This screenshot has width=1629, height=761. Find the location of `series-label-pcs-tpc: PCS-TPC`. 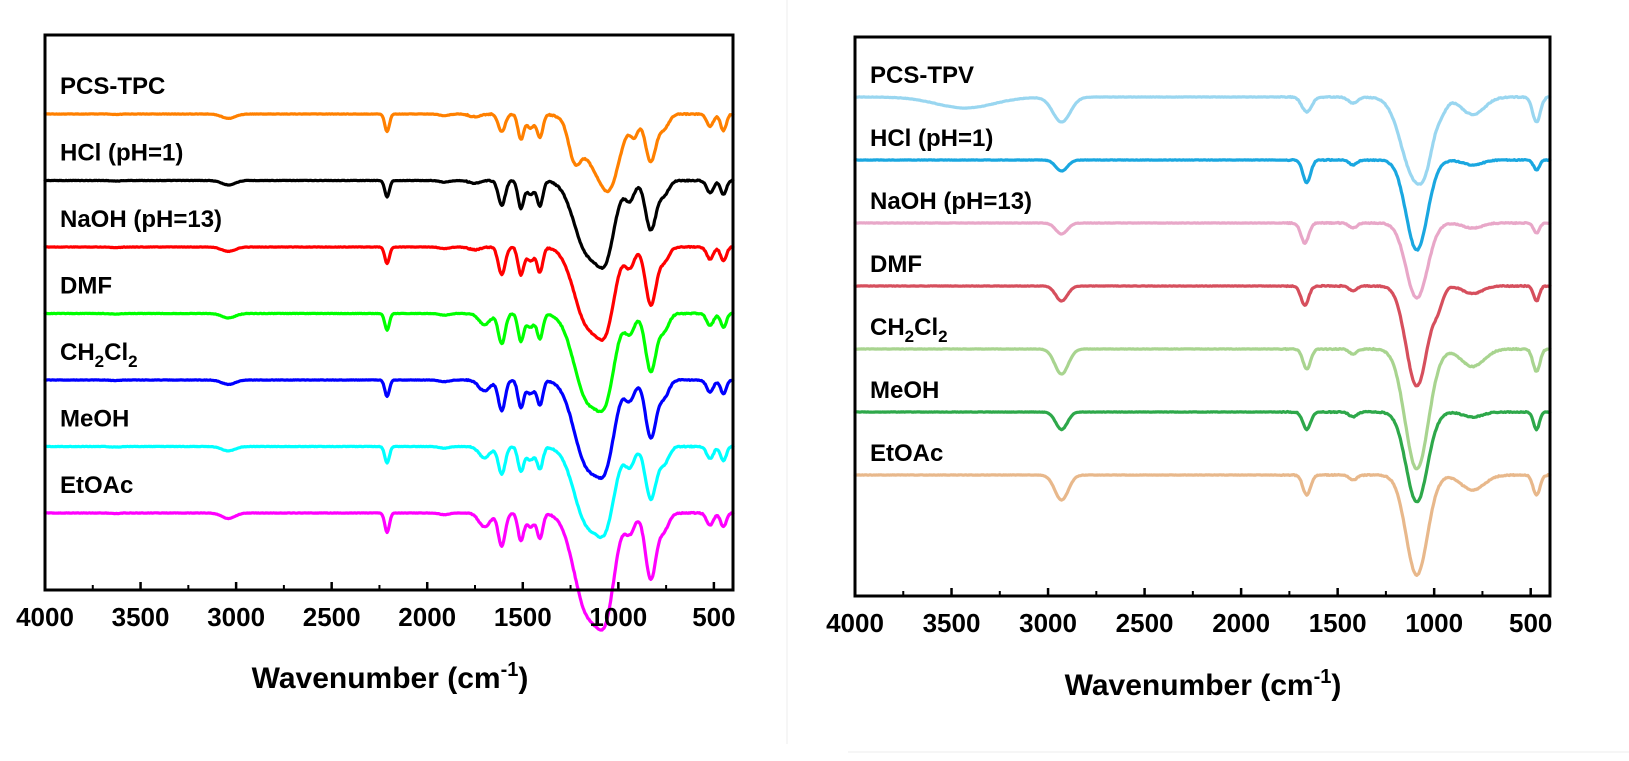

series-label-pcs-tpc: PCS-TPC is located at coordinates (112, 86).